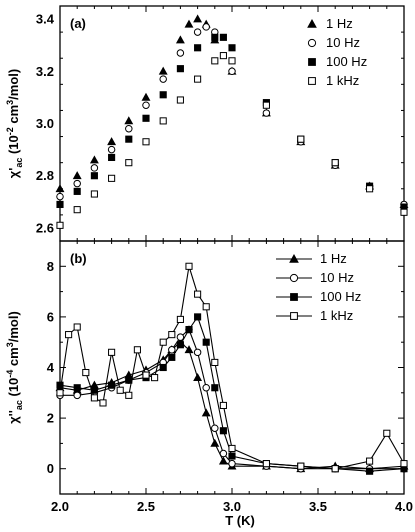 The width and height of the screenshot is (415, 532). What do you see at coordinates (343, 42) in the screenshot?
I see `legend-label-0-1: 10 Hz` at bounding box center [343, 42].